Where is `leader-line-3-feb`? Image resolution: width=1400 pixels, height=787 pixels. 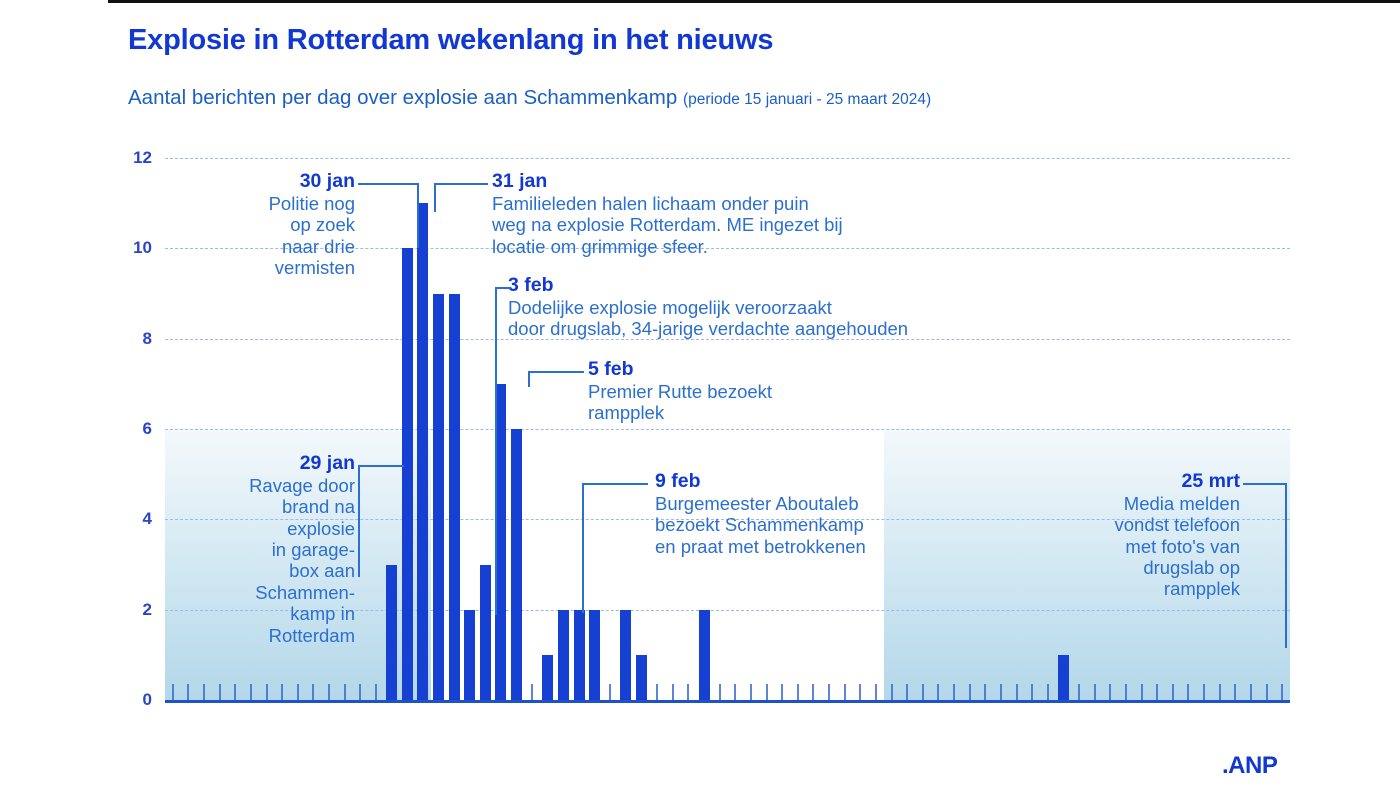
leader-line-3-feb is located at coordinates (503, 451).